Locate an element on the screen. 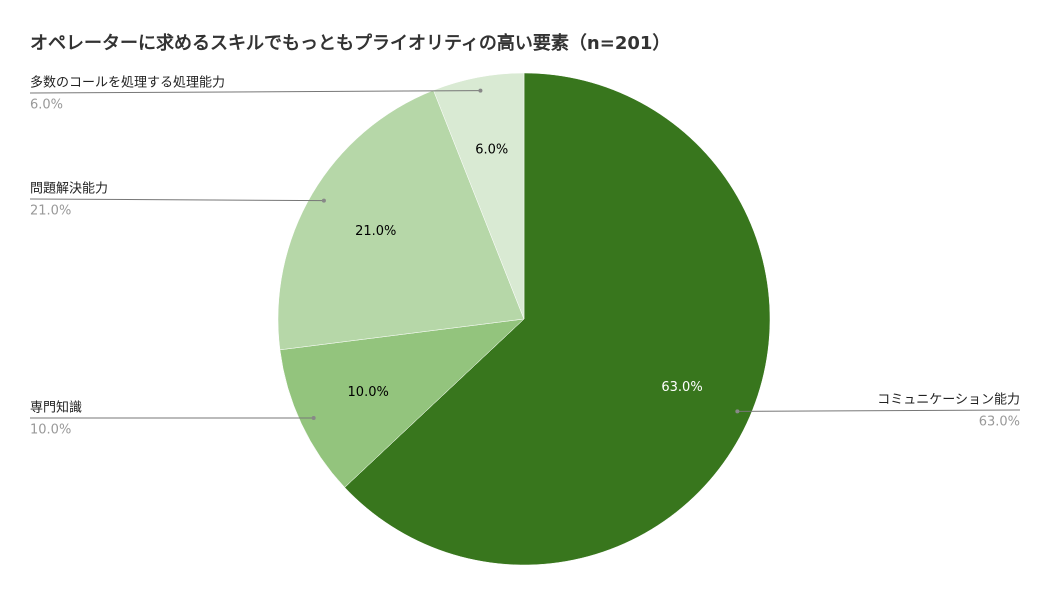 This screenshot has height=594, width=1050. legend-value: 6.0% is located at coordinates (46, 105).